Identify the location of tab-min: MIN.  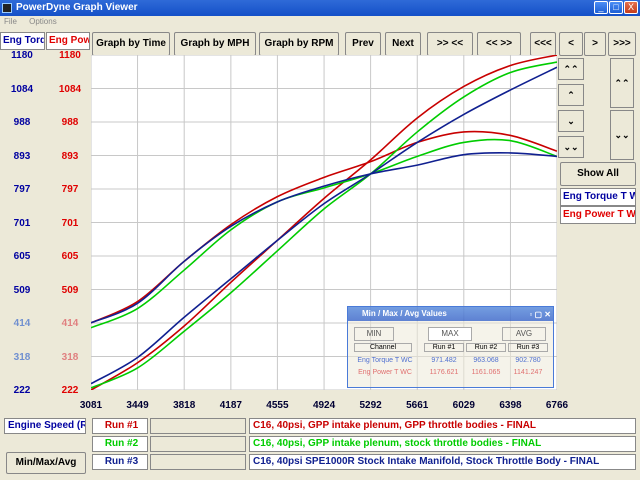
(374, 334).